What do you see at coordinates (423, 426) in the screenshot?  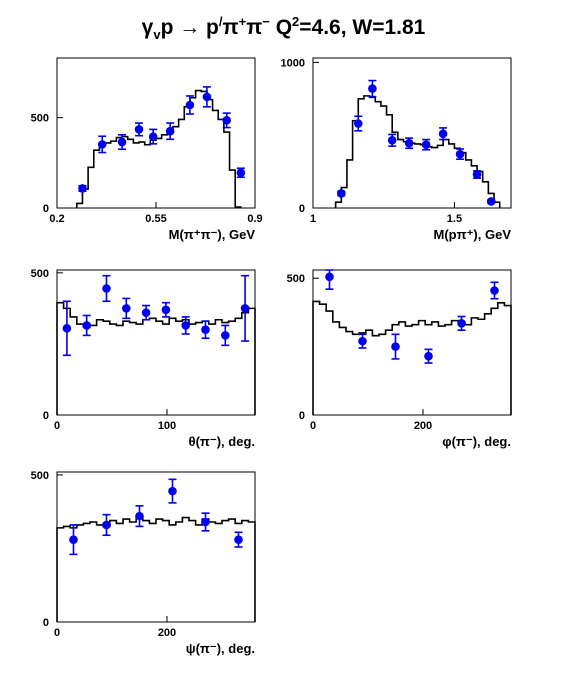 I see `x-tick-label-phi-1: 200` at bounding box center [423, 426].